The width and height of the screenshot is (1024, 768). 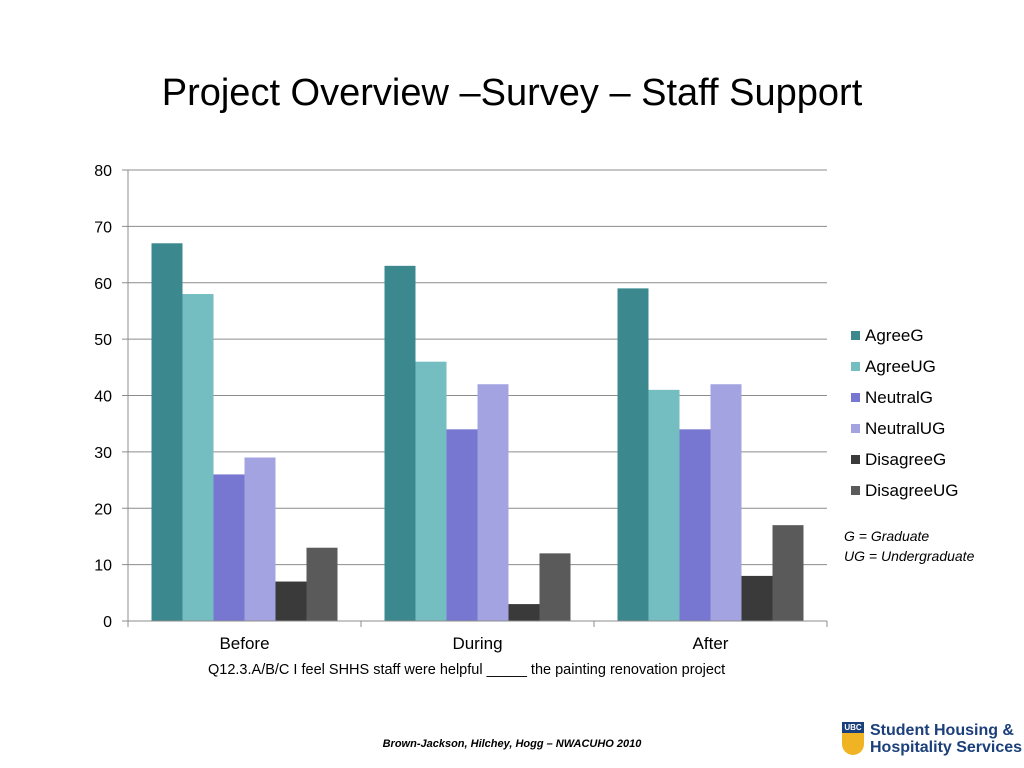 What do you see at coordinates (462, 525) in the screenshot?
I see `bar-neutralg-during` at bounding box center [462, 525].